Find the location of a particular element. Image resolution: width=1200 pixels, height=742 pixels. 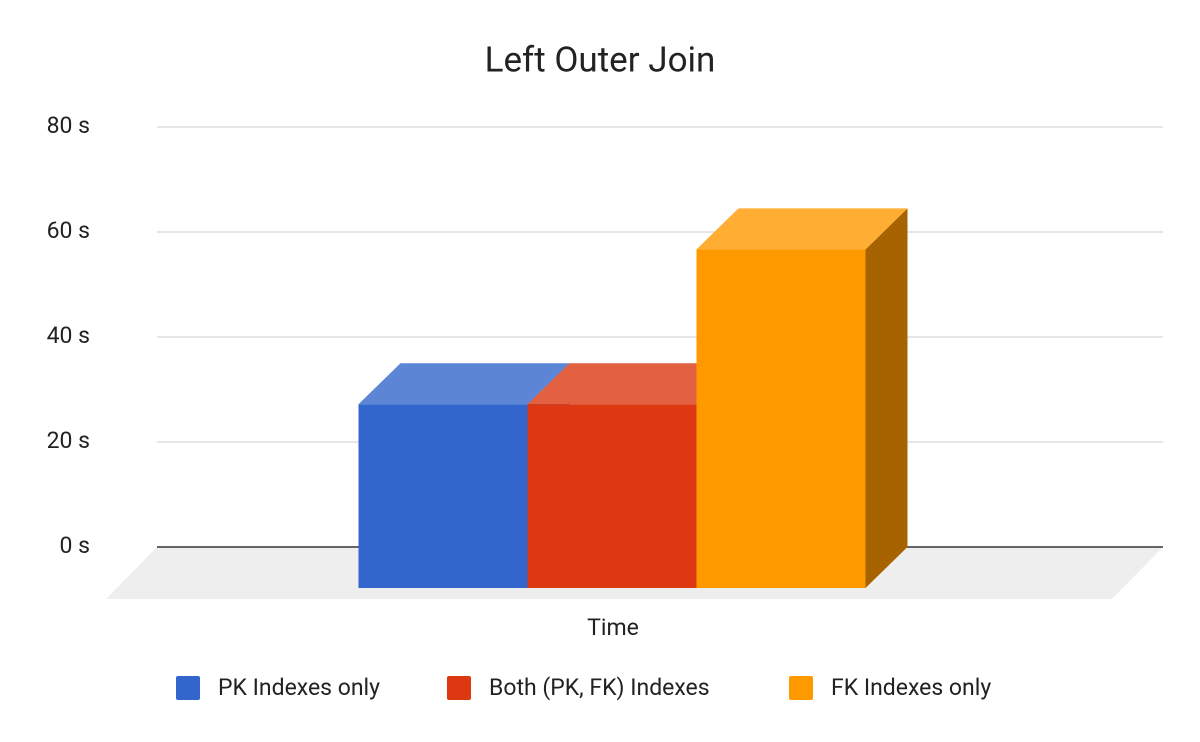

legend-label: FK Indexes only is located at coordinates (911, 687).